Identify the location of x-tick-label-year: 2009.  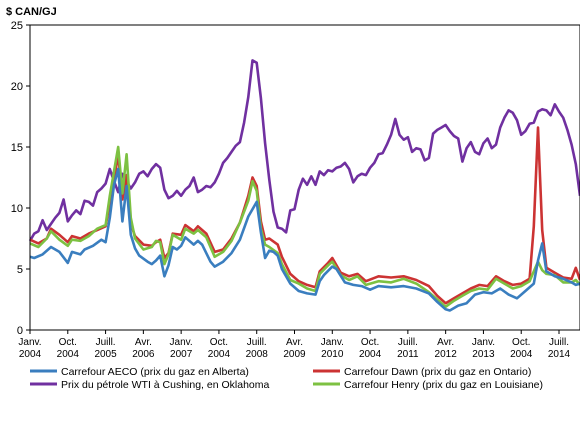
(294, 354).